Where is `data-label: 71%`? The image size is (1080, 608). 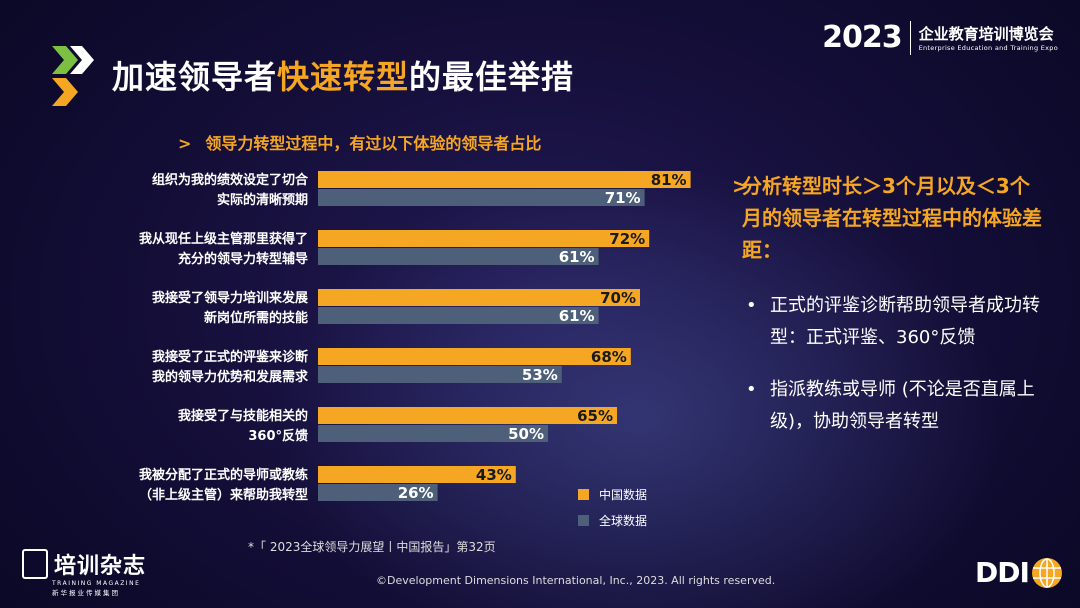 data-label: 71% is located at coordinates (623, 198).